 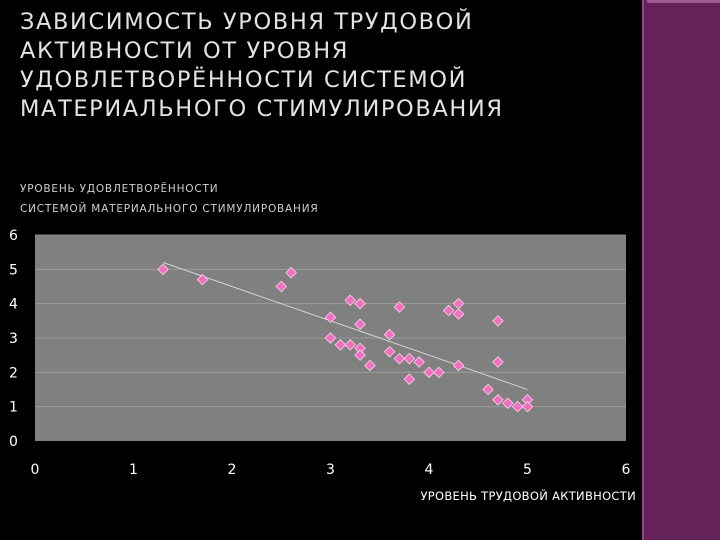 What do you see at coordinates (626, 470) in the screenshot?
I see `x-tick-label: 6` at bounding box center [626, 470].